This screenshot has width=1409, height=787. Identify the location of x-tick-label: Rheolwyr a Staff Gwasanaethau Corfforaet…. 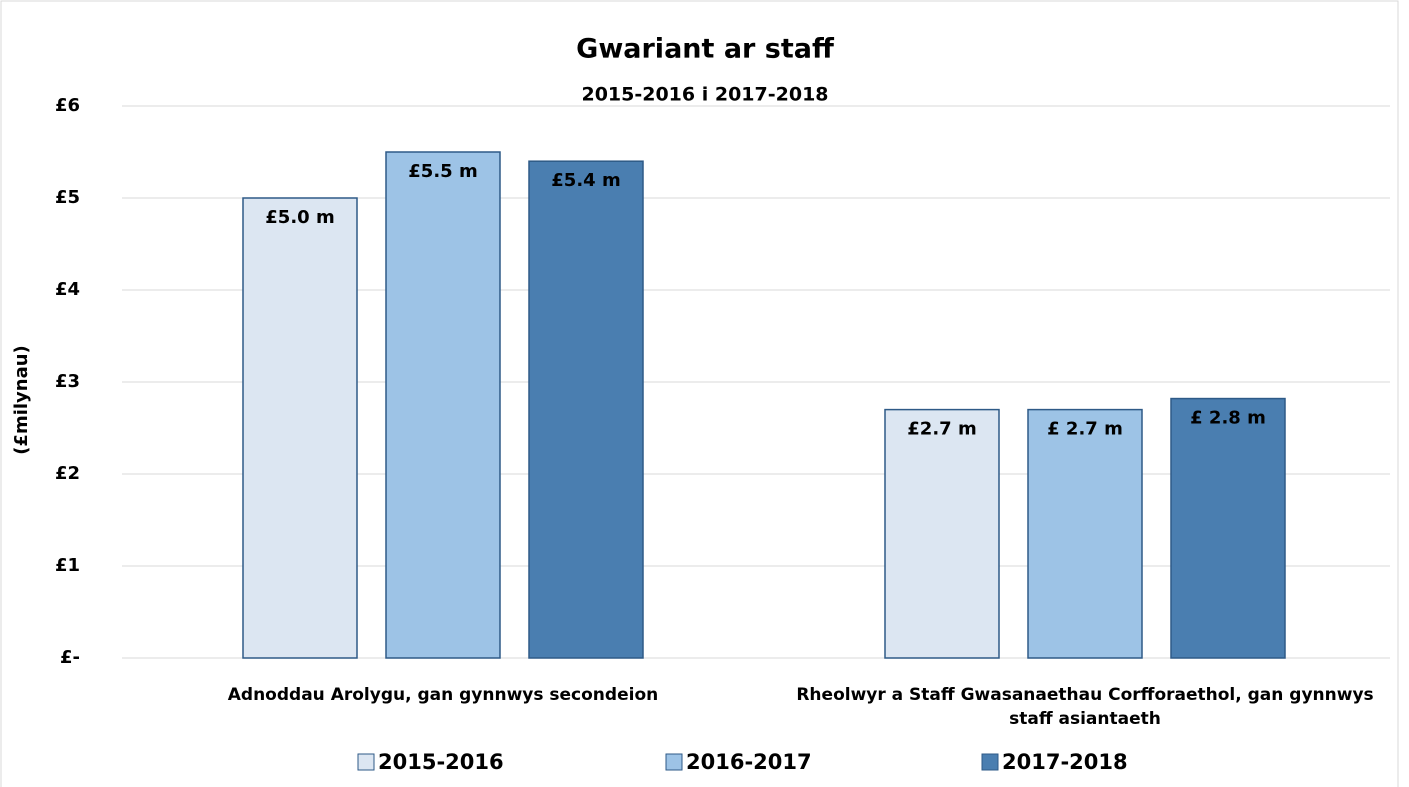
(1085, 707).